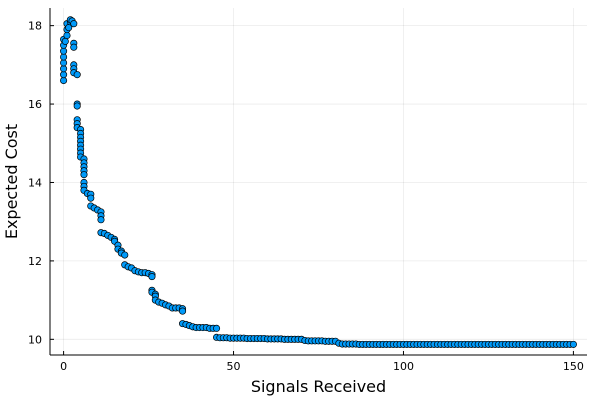 This screenshot has height=400, width=600. What do you see at coordinates (35, 26) in the screenshot?
I see `y-tick-label: 18` at bounding box center [35, 26].